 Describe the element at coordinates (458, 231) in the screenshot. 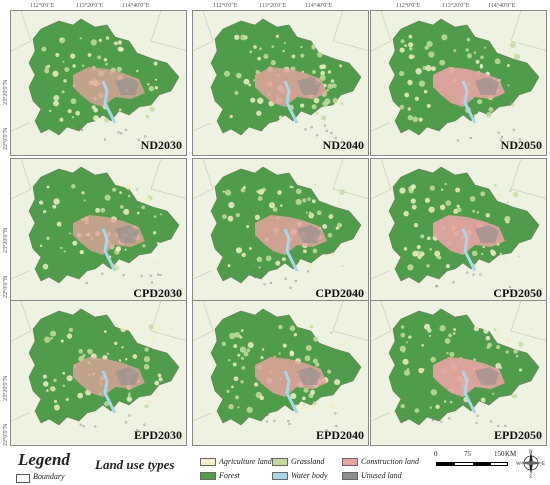

I see `map-panel-cpd2050: CPD2050` at that location.